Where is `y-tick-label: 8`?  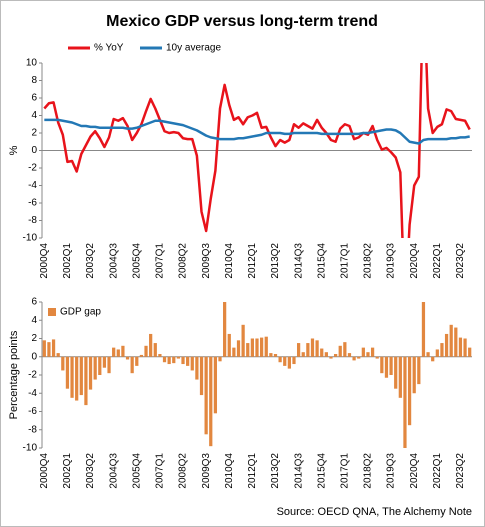
y-tick-label: 8 is located at coordinates (34, 80).